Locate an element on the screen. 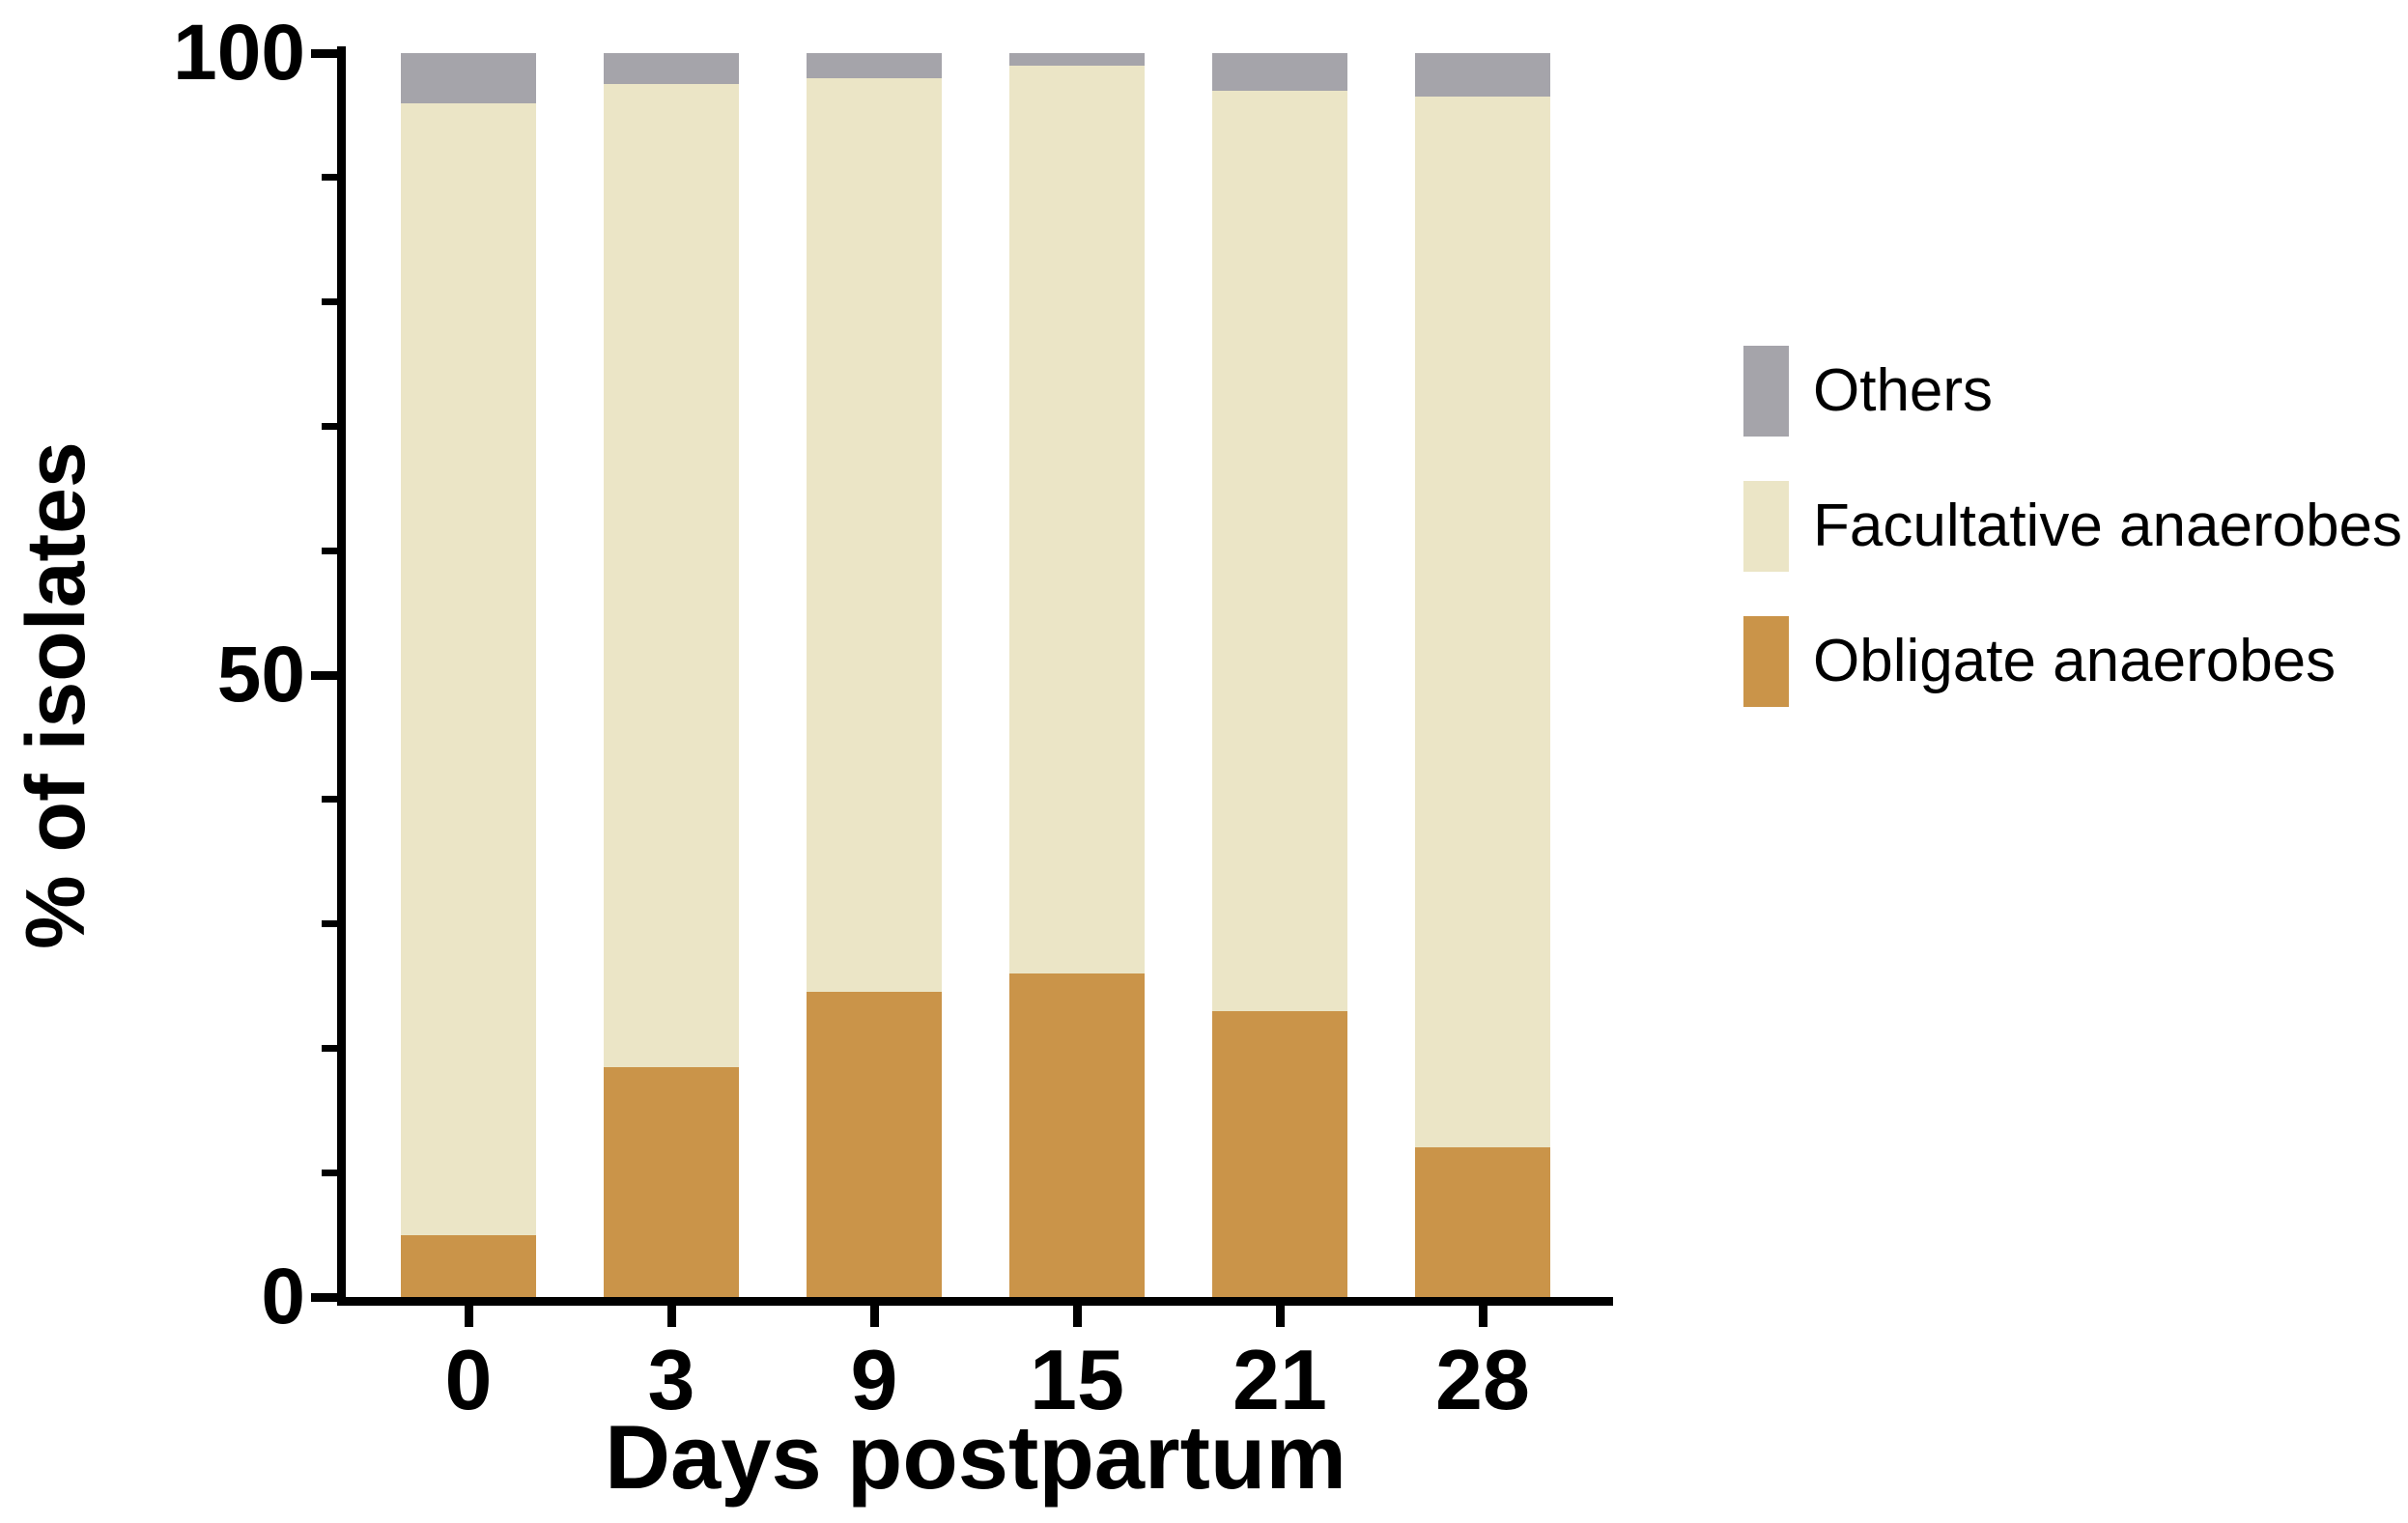 This screenshot has height=1523, width=2408. bar-day-9-segment-others is located at coordinates (874, 65).